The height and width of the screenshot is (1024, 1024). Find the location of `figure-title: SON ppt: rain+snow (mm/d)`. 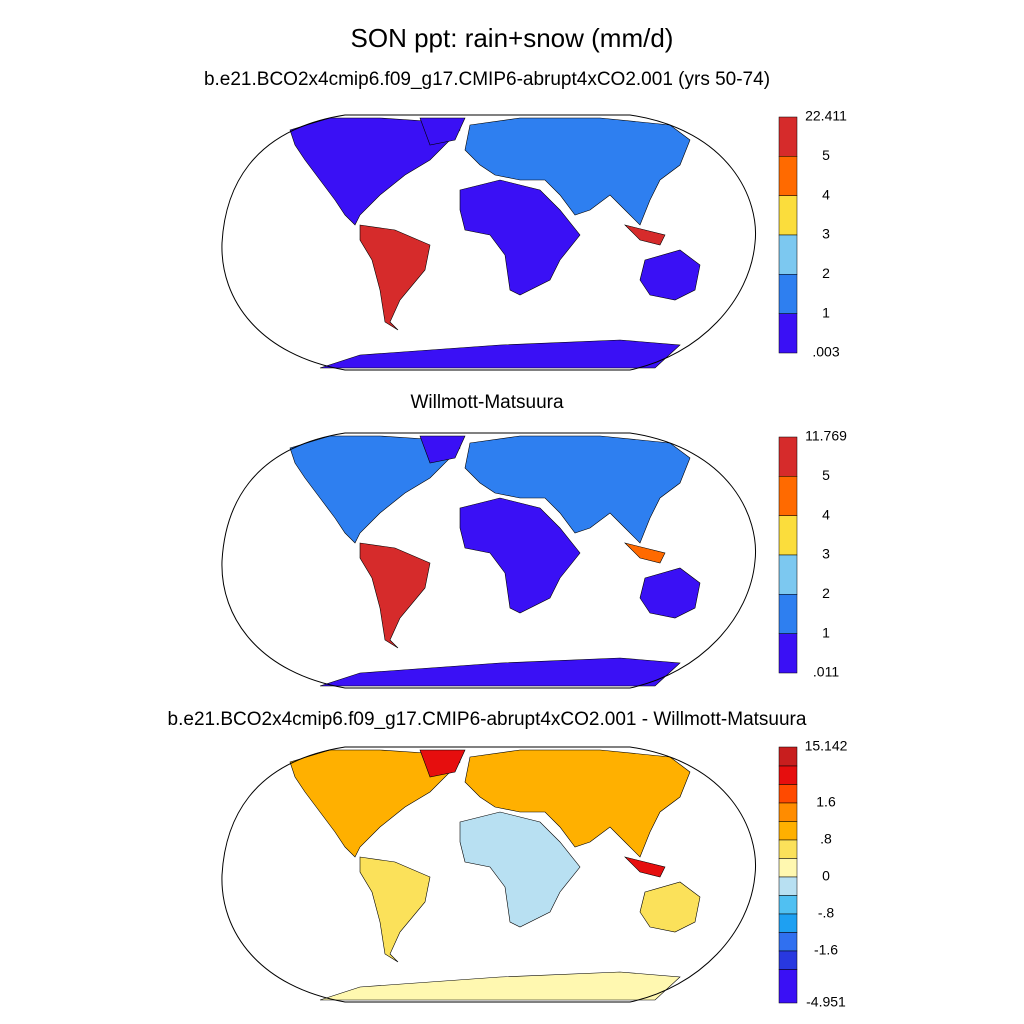

figure-title: SON ppt: rain+snow (mm/d) is located at coordinates (512, 38).